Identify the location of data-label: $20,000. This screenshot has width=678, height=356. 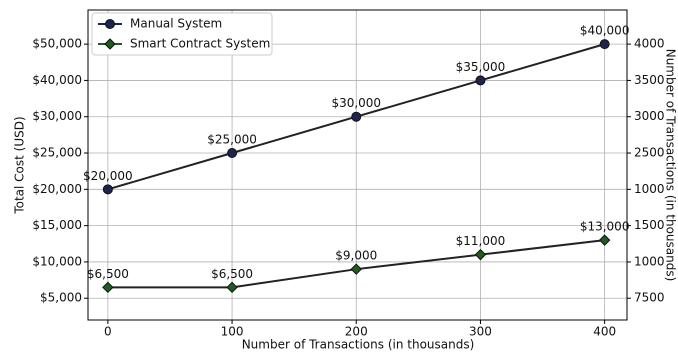
(108, 176).